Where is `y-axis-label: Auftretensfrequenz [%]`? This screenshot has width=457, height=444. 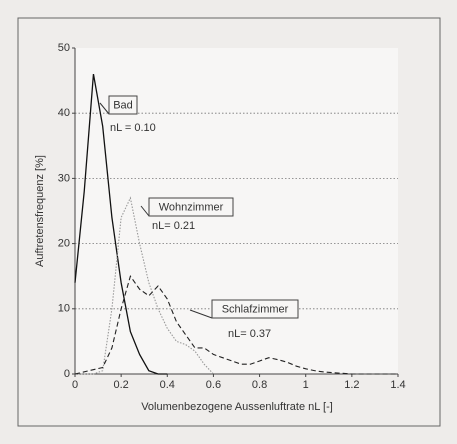 y-axis-label: Auftretensfrequenz [%] is located at coordinates (40, 211).